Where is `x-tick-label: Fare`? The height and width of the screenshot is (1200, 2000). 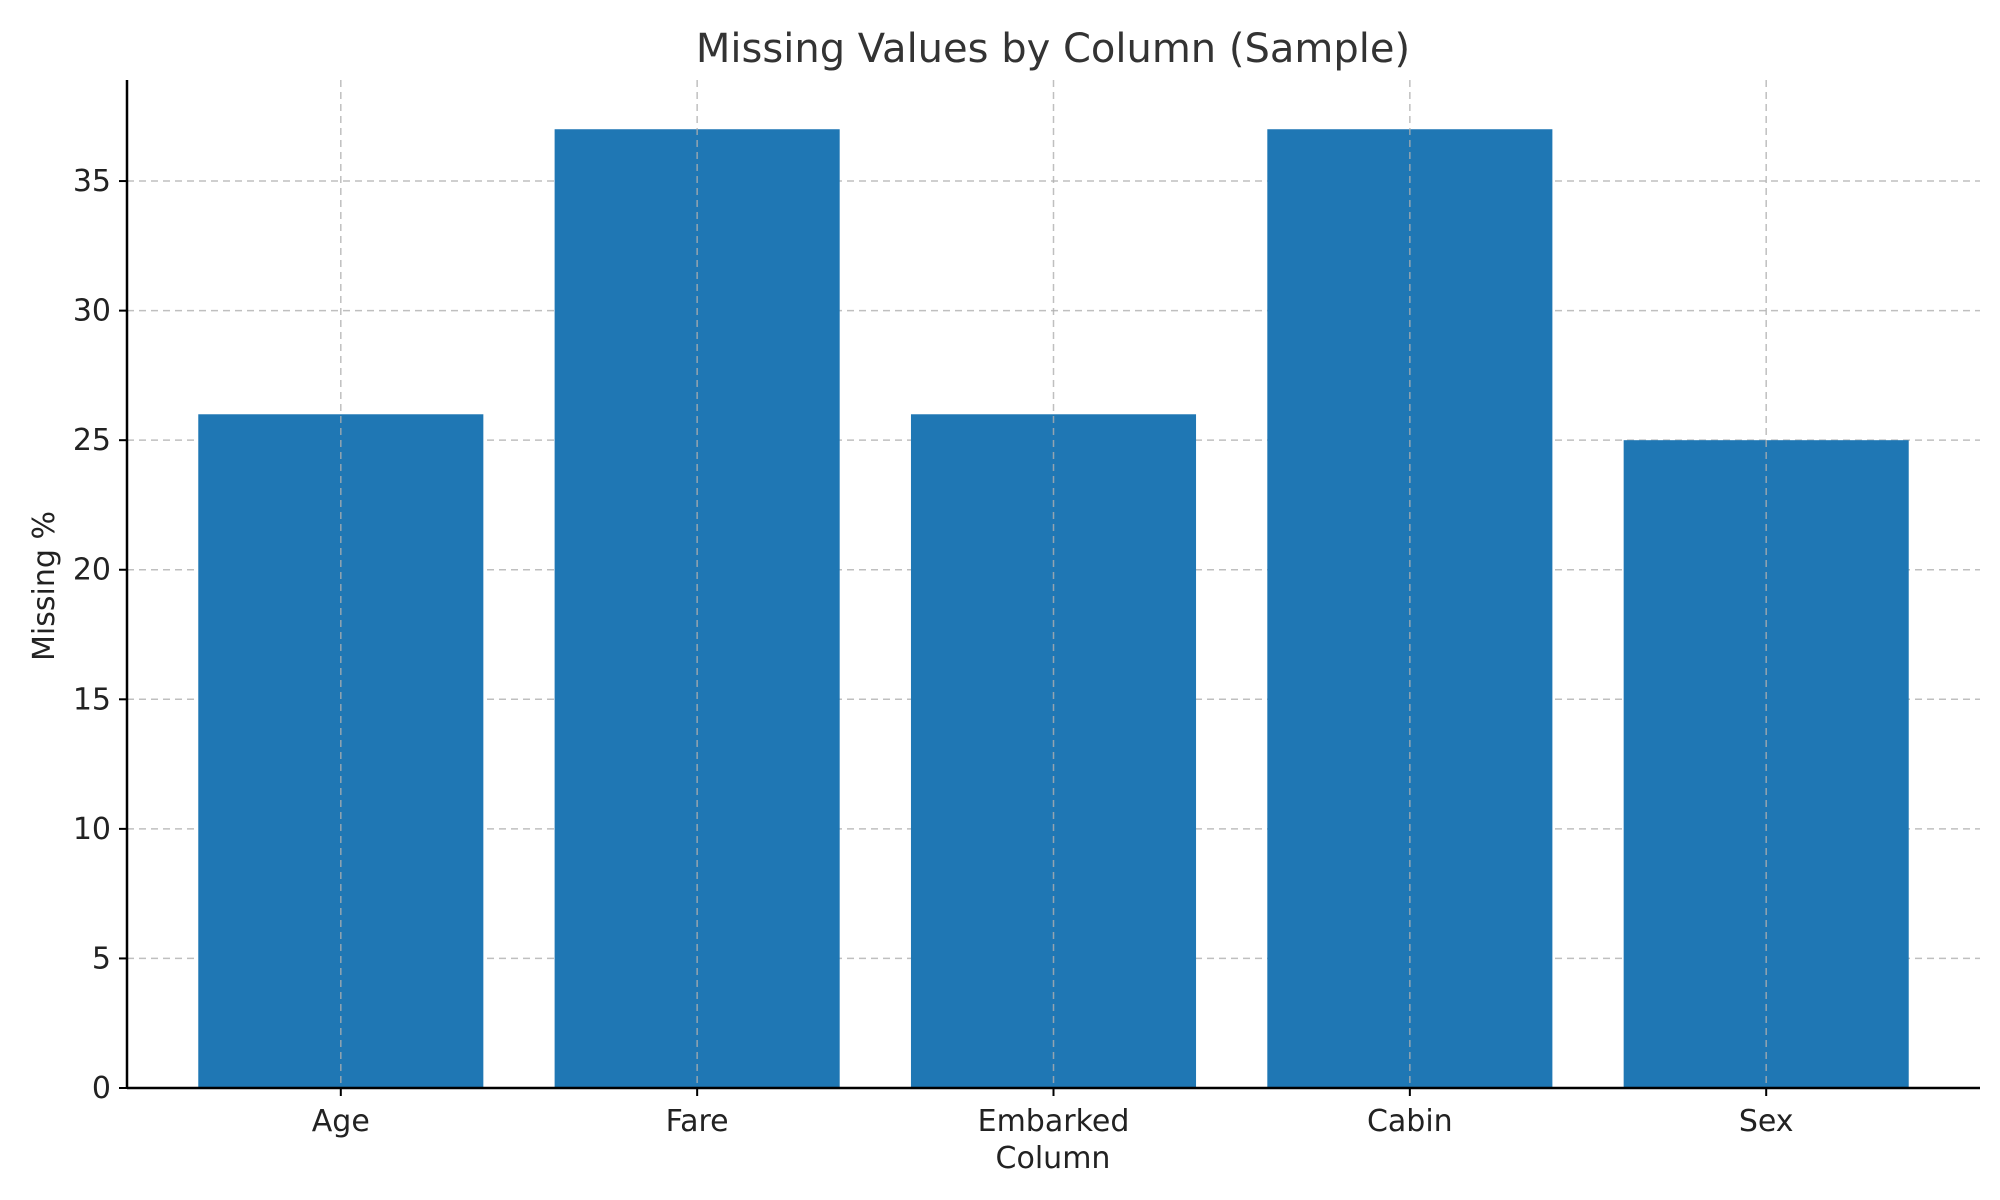 x-tick-label: Fare is located at coordinates (697, 1121).